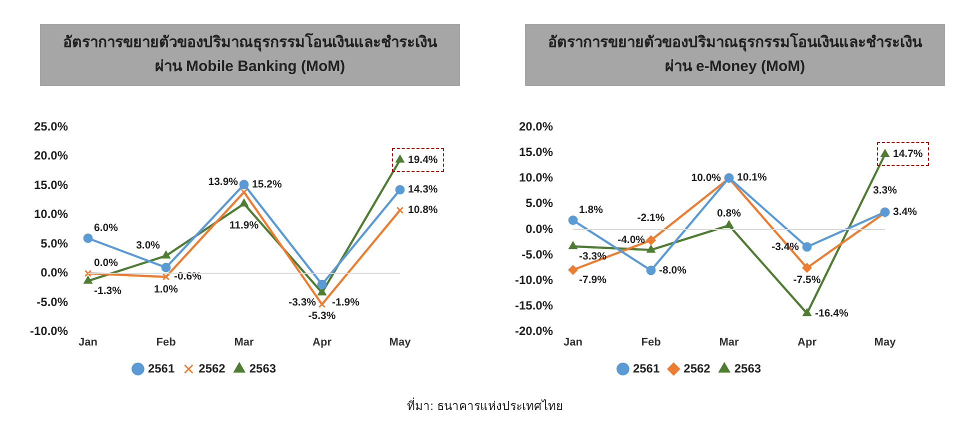 The width and height of the screenshot is (970, 429). What do you see at coordinates (706, 178) in the screenshot?
I see `data-label: 10.0%` at bounding box center [706, 178].